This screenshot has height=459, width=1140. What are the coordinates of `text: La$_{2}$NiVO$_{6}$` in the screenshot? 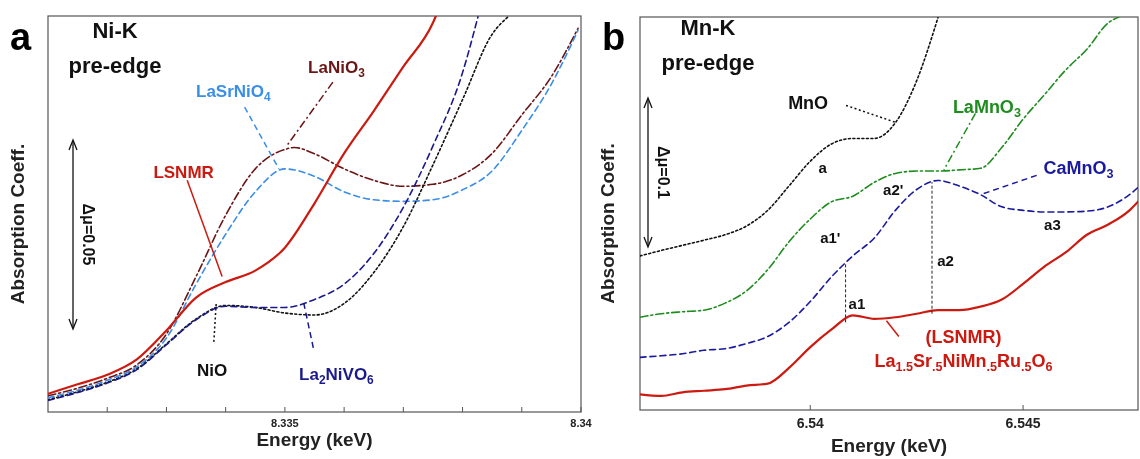 It's located at (337, 376).